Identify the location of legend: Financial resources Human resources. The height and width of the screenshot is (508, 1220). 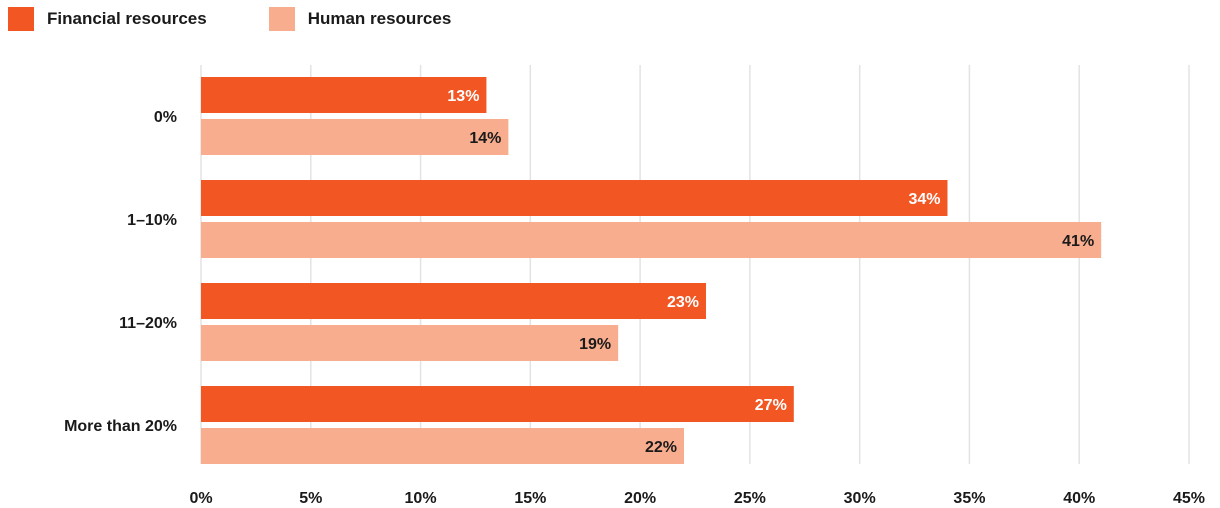
(260, 19).